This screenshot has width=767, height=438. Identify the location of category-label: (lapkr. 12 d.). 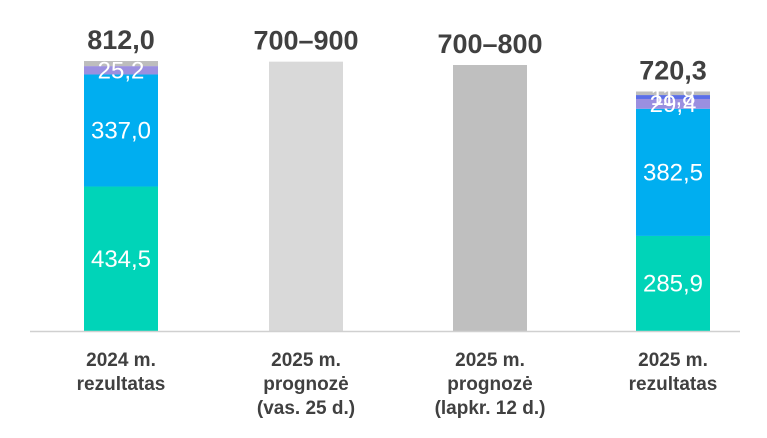
(490, 408).